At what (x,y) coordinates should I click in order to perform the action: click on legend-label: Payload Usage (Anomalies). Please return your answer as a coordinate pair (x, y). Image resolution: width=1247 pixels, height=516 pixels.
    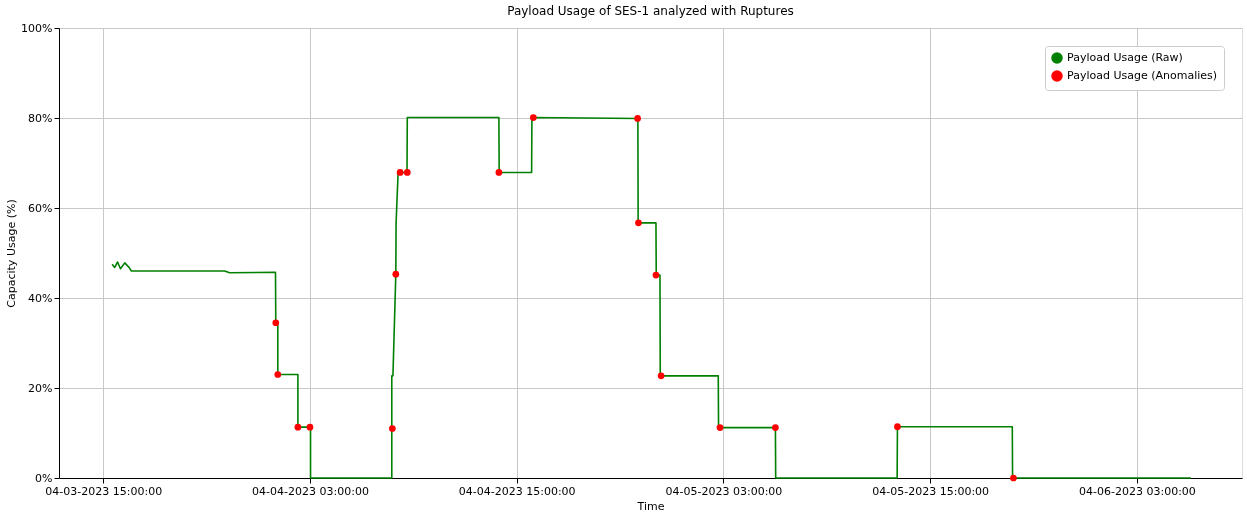
    Looking at the image, I should click on (1142, 75).